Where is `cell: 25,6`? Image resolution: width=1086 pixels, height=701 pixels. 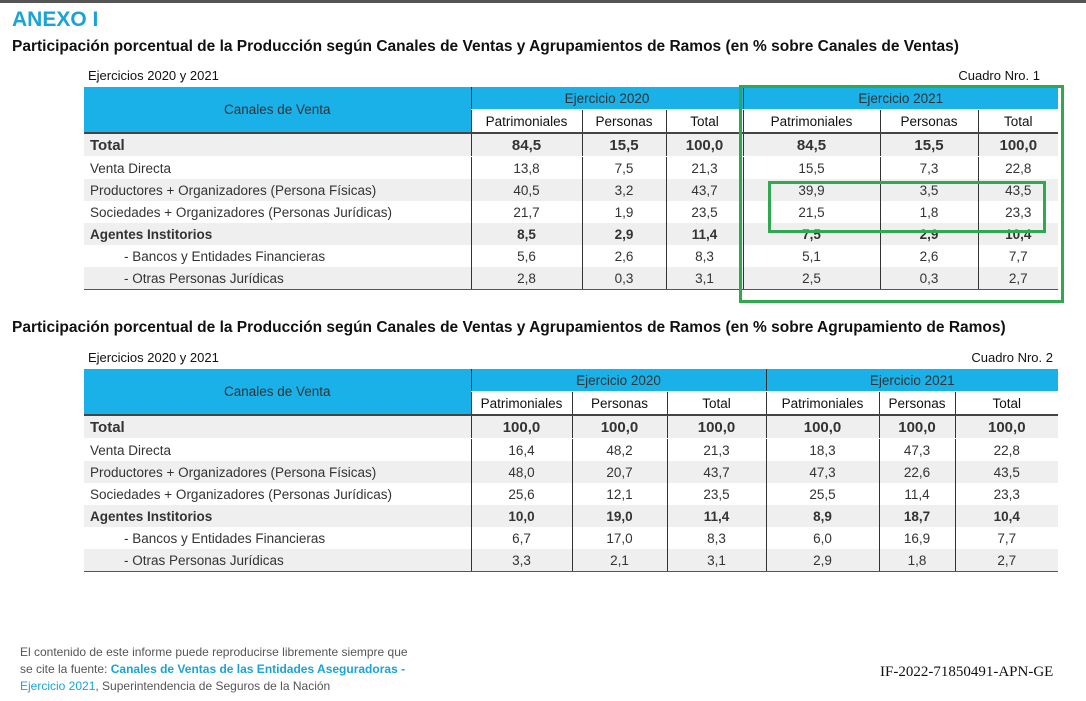
cell: 25,6 is located at coordinates (521, 494).